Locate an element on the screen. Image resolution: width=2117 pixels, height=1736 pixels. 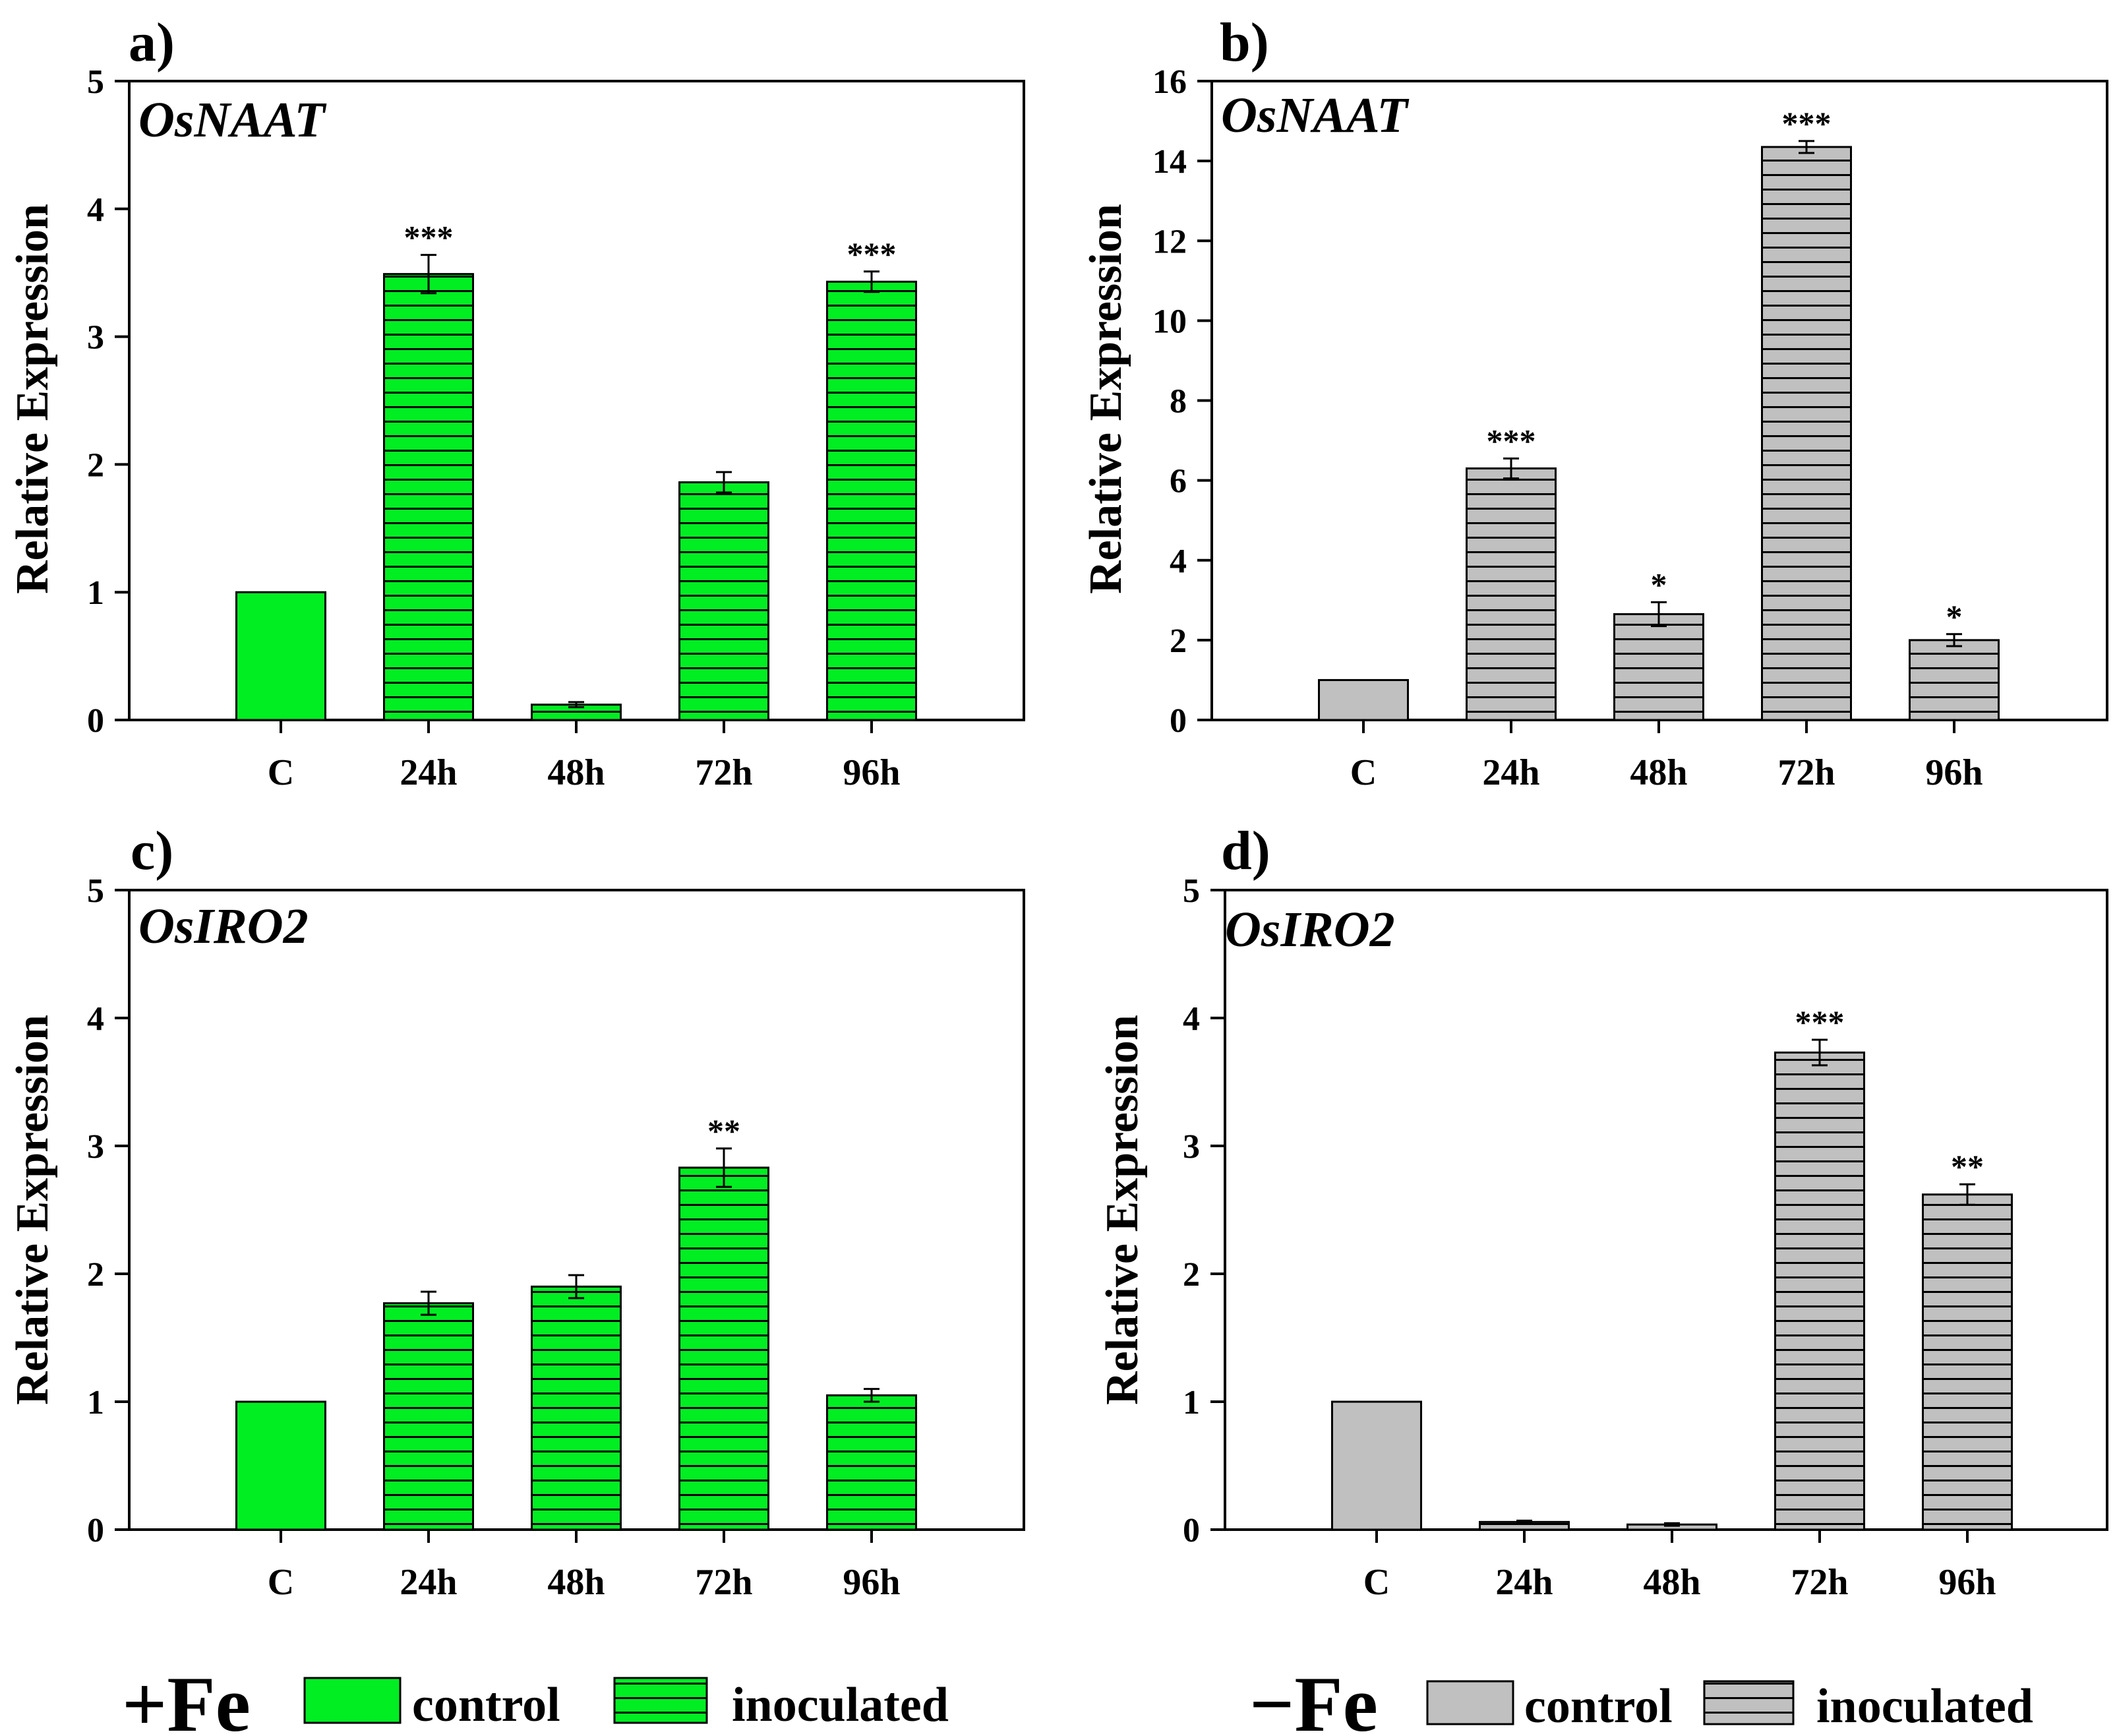
significance-label: ** is located at coordinates (724, 1130).